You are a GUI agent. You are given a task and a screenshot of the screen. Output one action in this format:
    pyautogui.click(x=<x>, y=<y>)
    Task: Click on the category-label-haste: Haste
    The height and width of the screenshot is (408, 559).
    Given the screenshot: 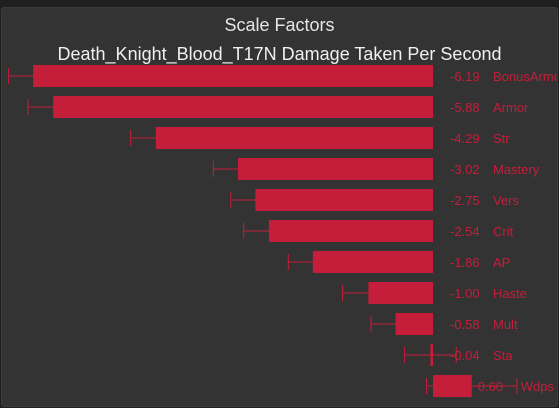 What is the action you would take?
    pyautogui.click(x=510, y=293)
    